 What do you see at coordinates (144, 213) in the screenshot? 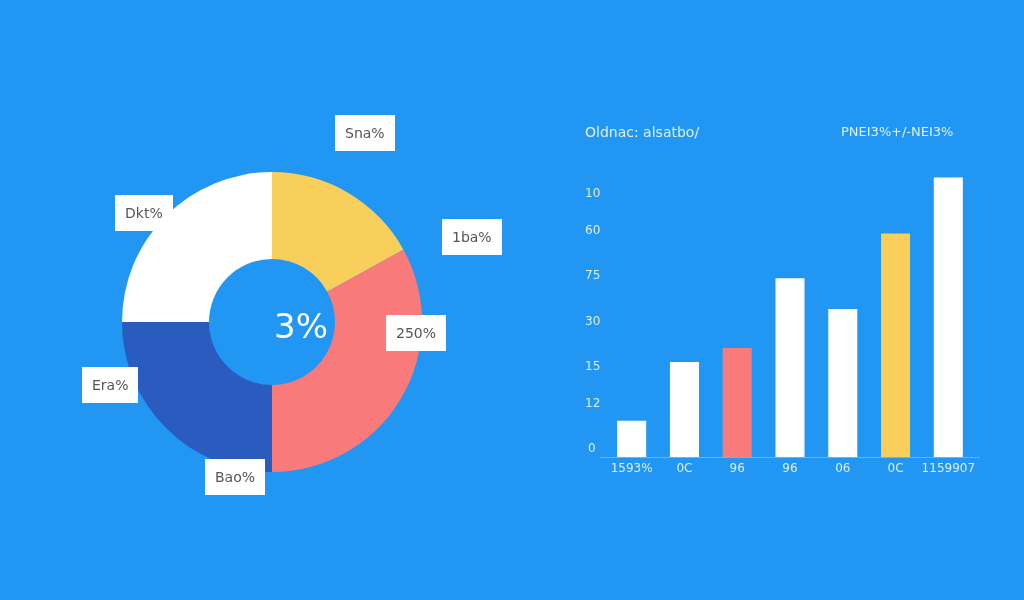
I see `text: Dkt%` at bounding box center [144, 213].